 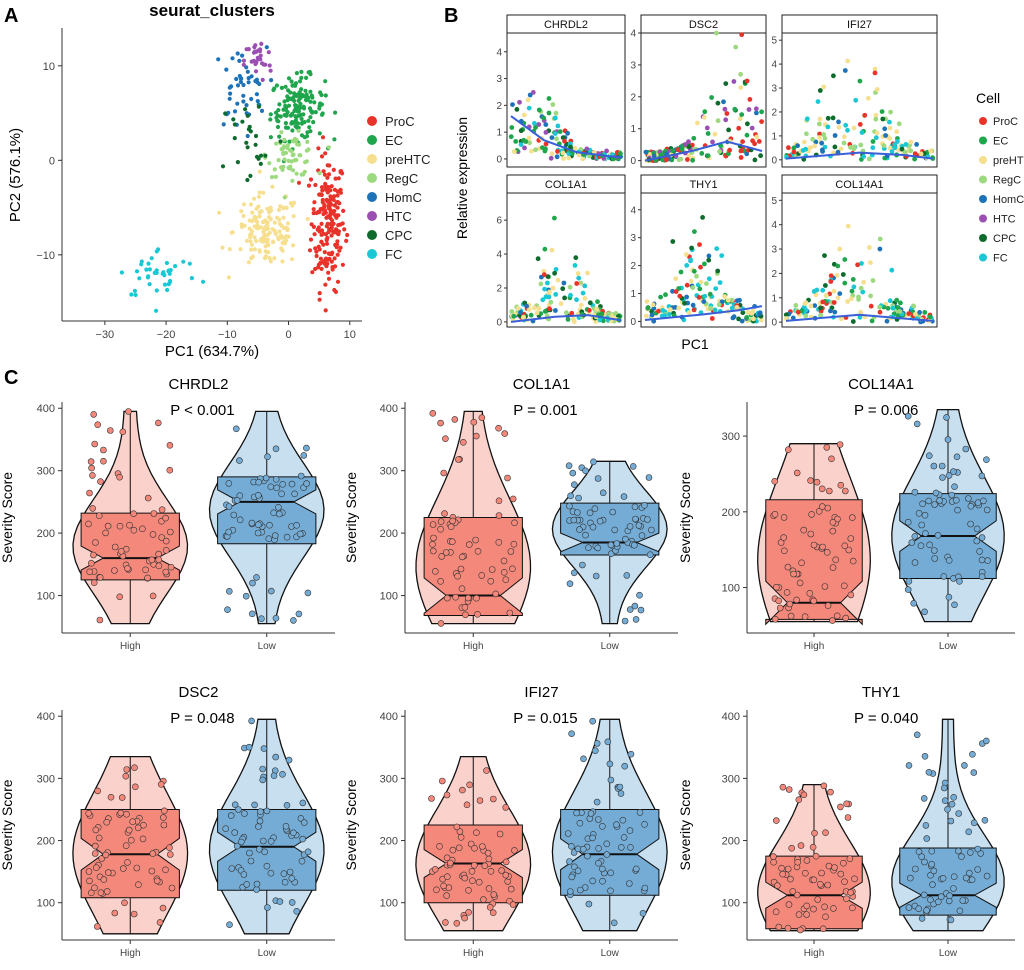 What do you see at coordinates (731, 717) in the screenshot?
I see `y-tick-label: 400` at bounding box center [731, 717].